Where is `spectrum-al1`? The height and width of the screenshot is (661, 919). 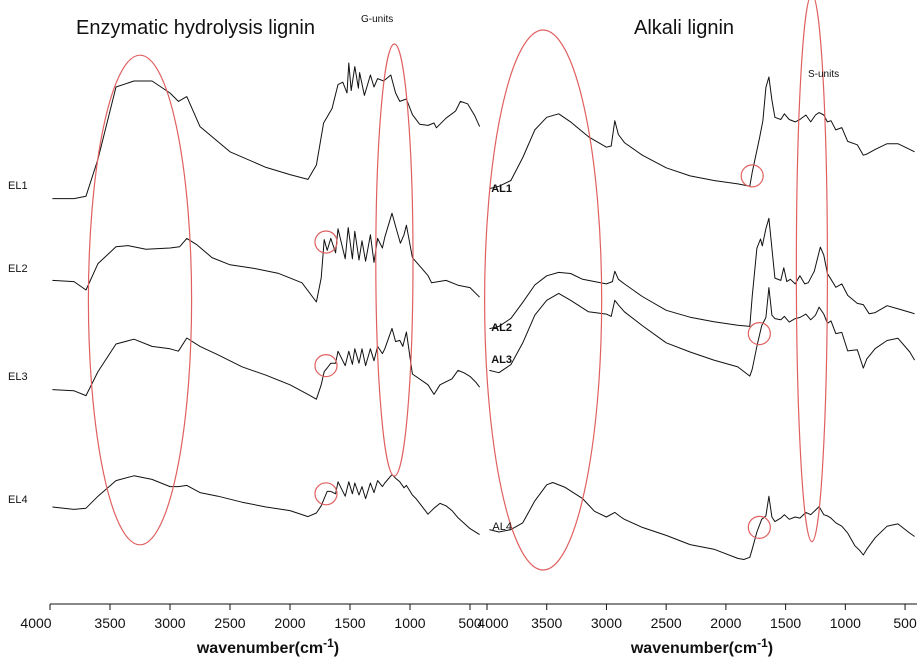 spectrum-al1 is located at coordinates (702, 133).